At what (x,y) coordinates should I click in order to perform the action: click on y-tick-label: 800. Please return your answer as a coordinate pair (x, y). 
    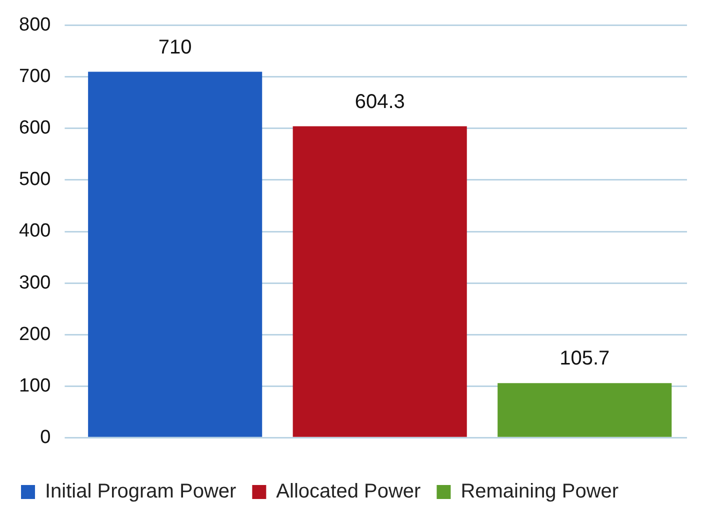
    Looking at the image, I should click on (35, 25).